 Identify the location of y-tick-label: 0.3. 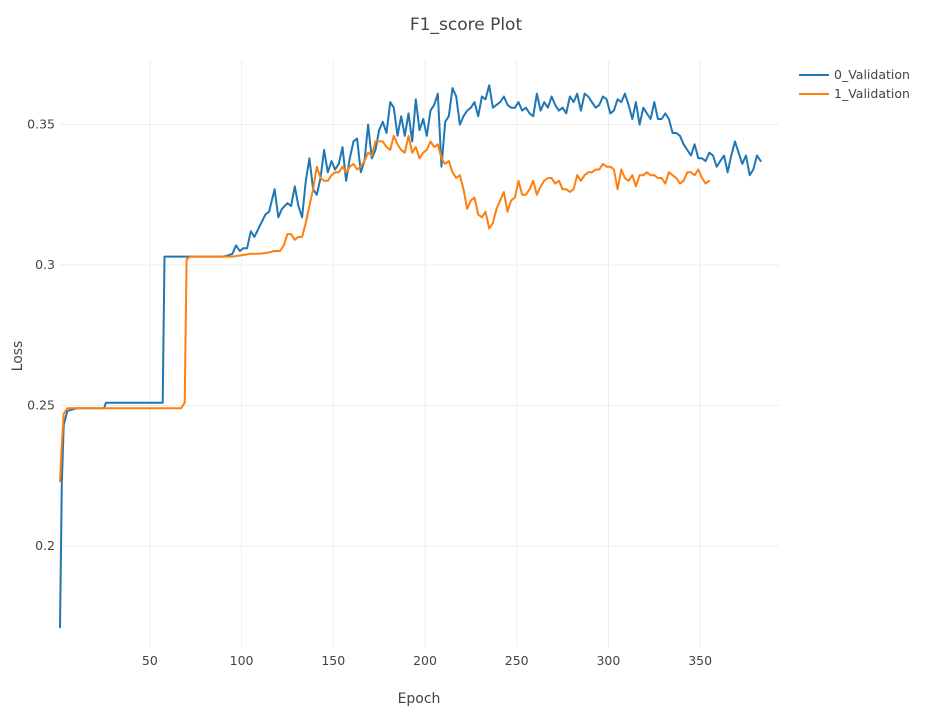
(45, 264).